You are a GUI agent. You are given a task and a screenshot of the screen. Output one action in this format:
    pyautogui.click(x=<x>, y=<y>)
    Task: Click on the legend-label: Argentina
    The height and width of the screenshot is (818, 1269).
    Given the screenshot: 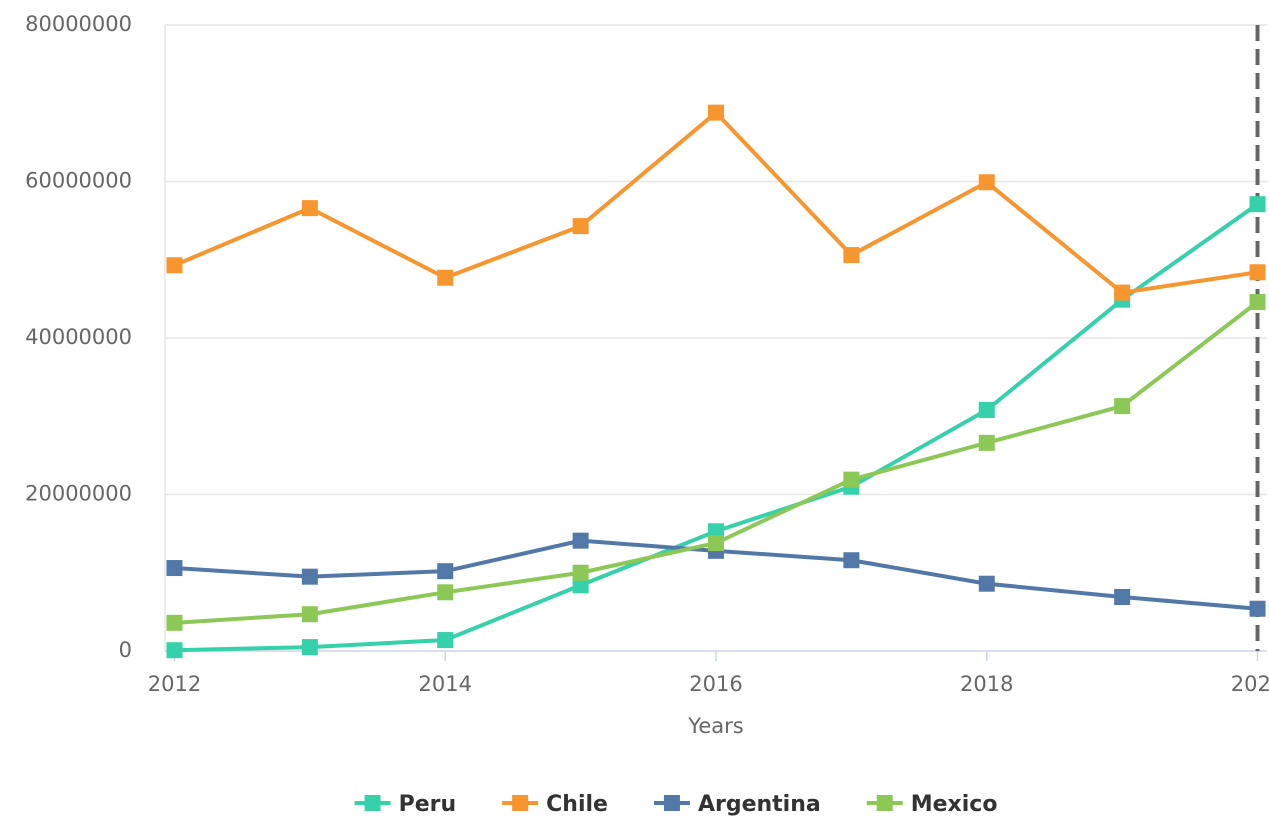 What is the action you would take?
    pyautogui.click(x=759, y=804)
    